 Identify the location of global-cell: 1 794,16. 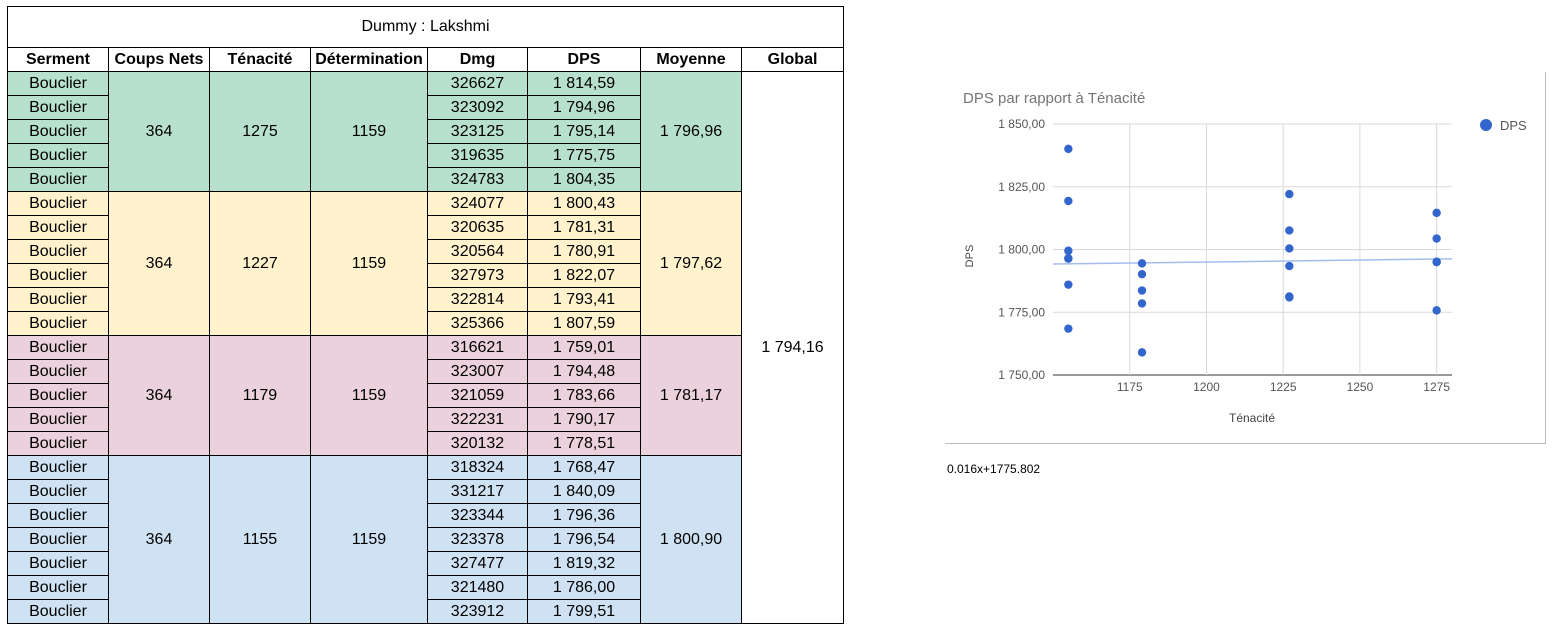
(792, 347).